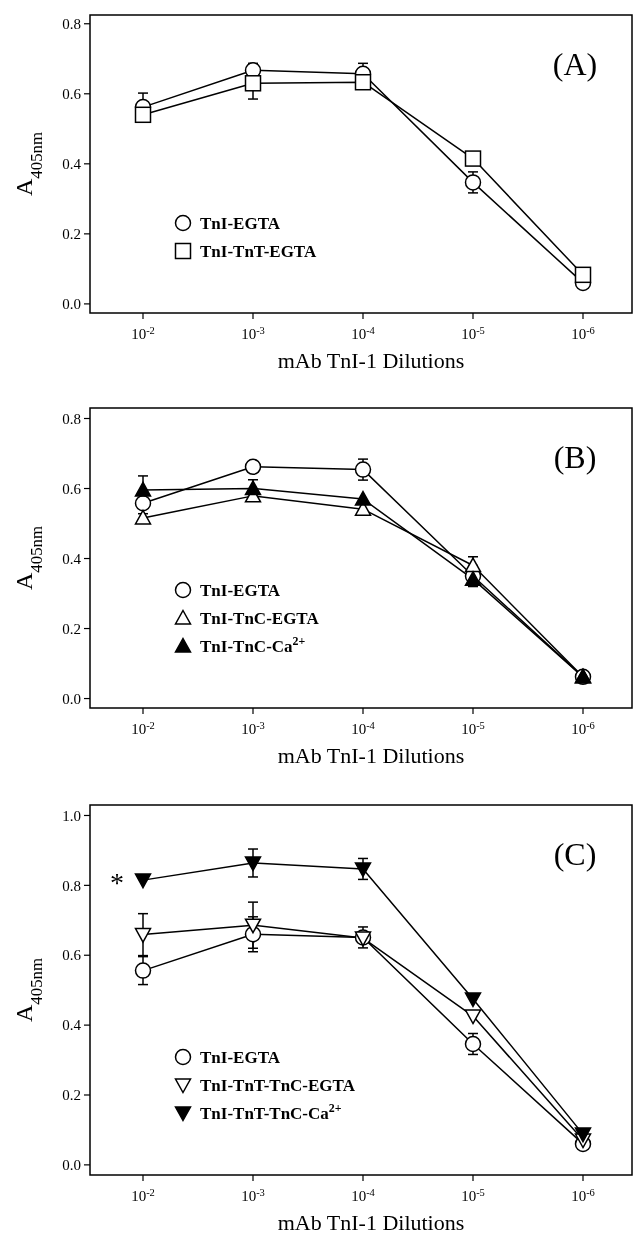 This screenshot has height=1243, width=637. I want to click on legend-label: TnI-TnT-EGTA, so click(258, 251).